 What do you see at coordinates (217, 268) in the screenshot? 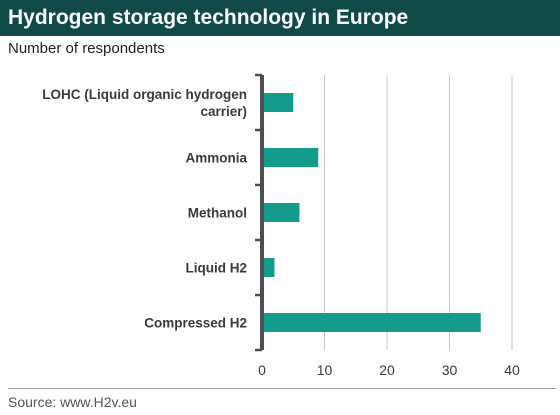
I see `category-label-3: Liquid H2` at bounding box center [217, 268].